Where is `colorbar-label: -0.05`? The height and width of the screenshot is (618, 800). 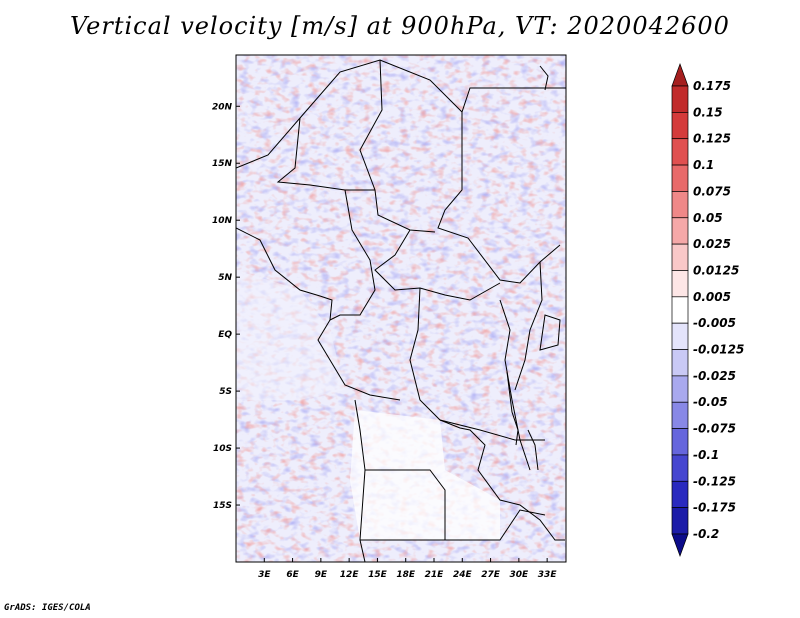 colorbar-label: -0.05 is located at coordinates (710, 402).